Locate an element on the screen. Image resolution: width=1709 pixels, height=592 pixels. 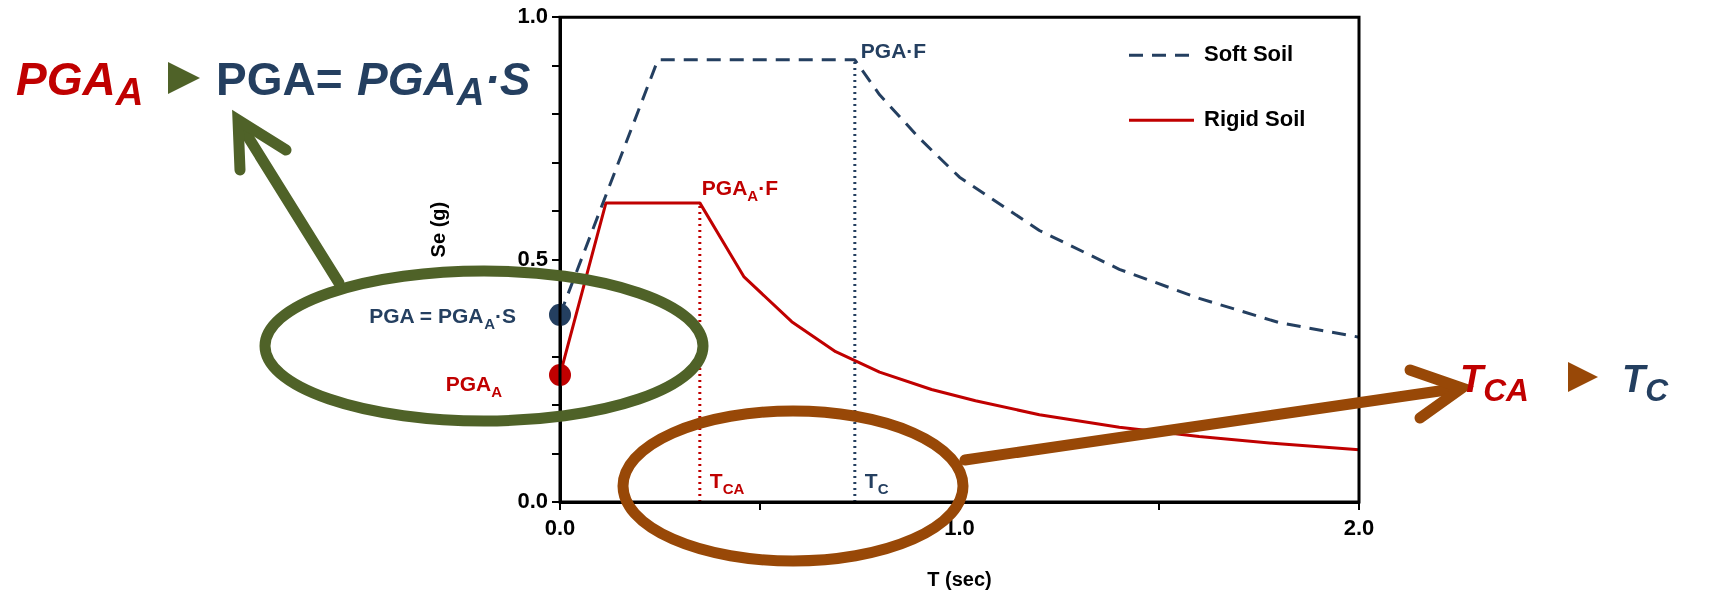
annotation: PGA·F is located at coordinates (893, 50).